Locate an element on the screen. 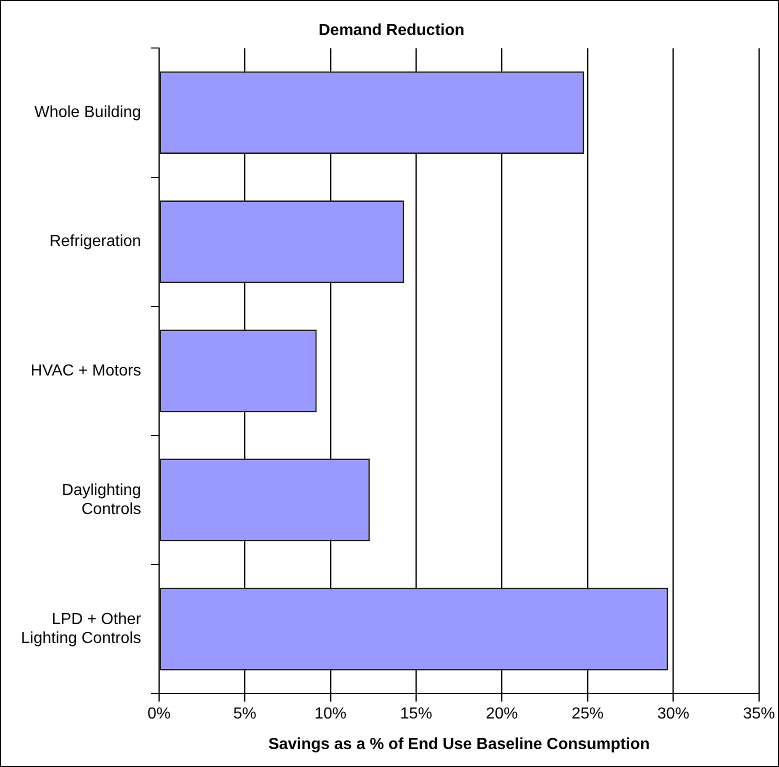  x-tick-label: 30% is located at coordinates (673, 714).